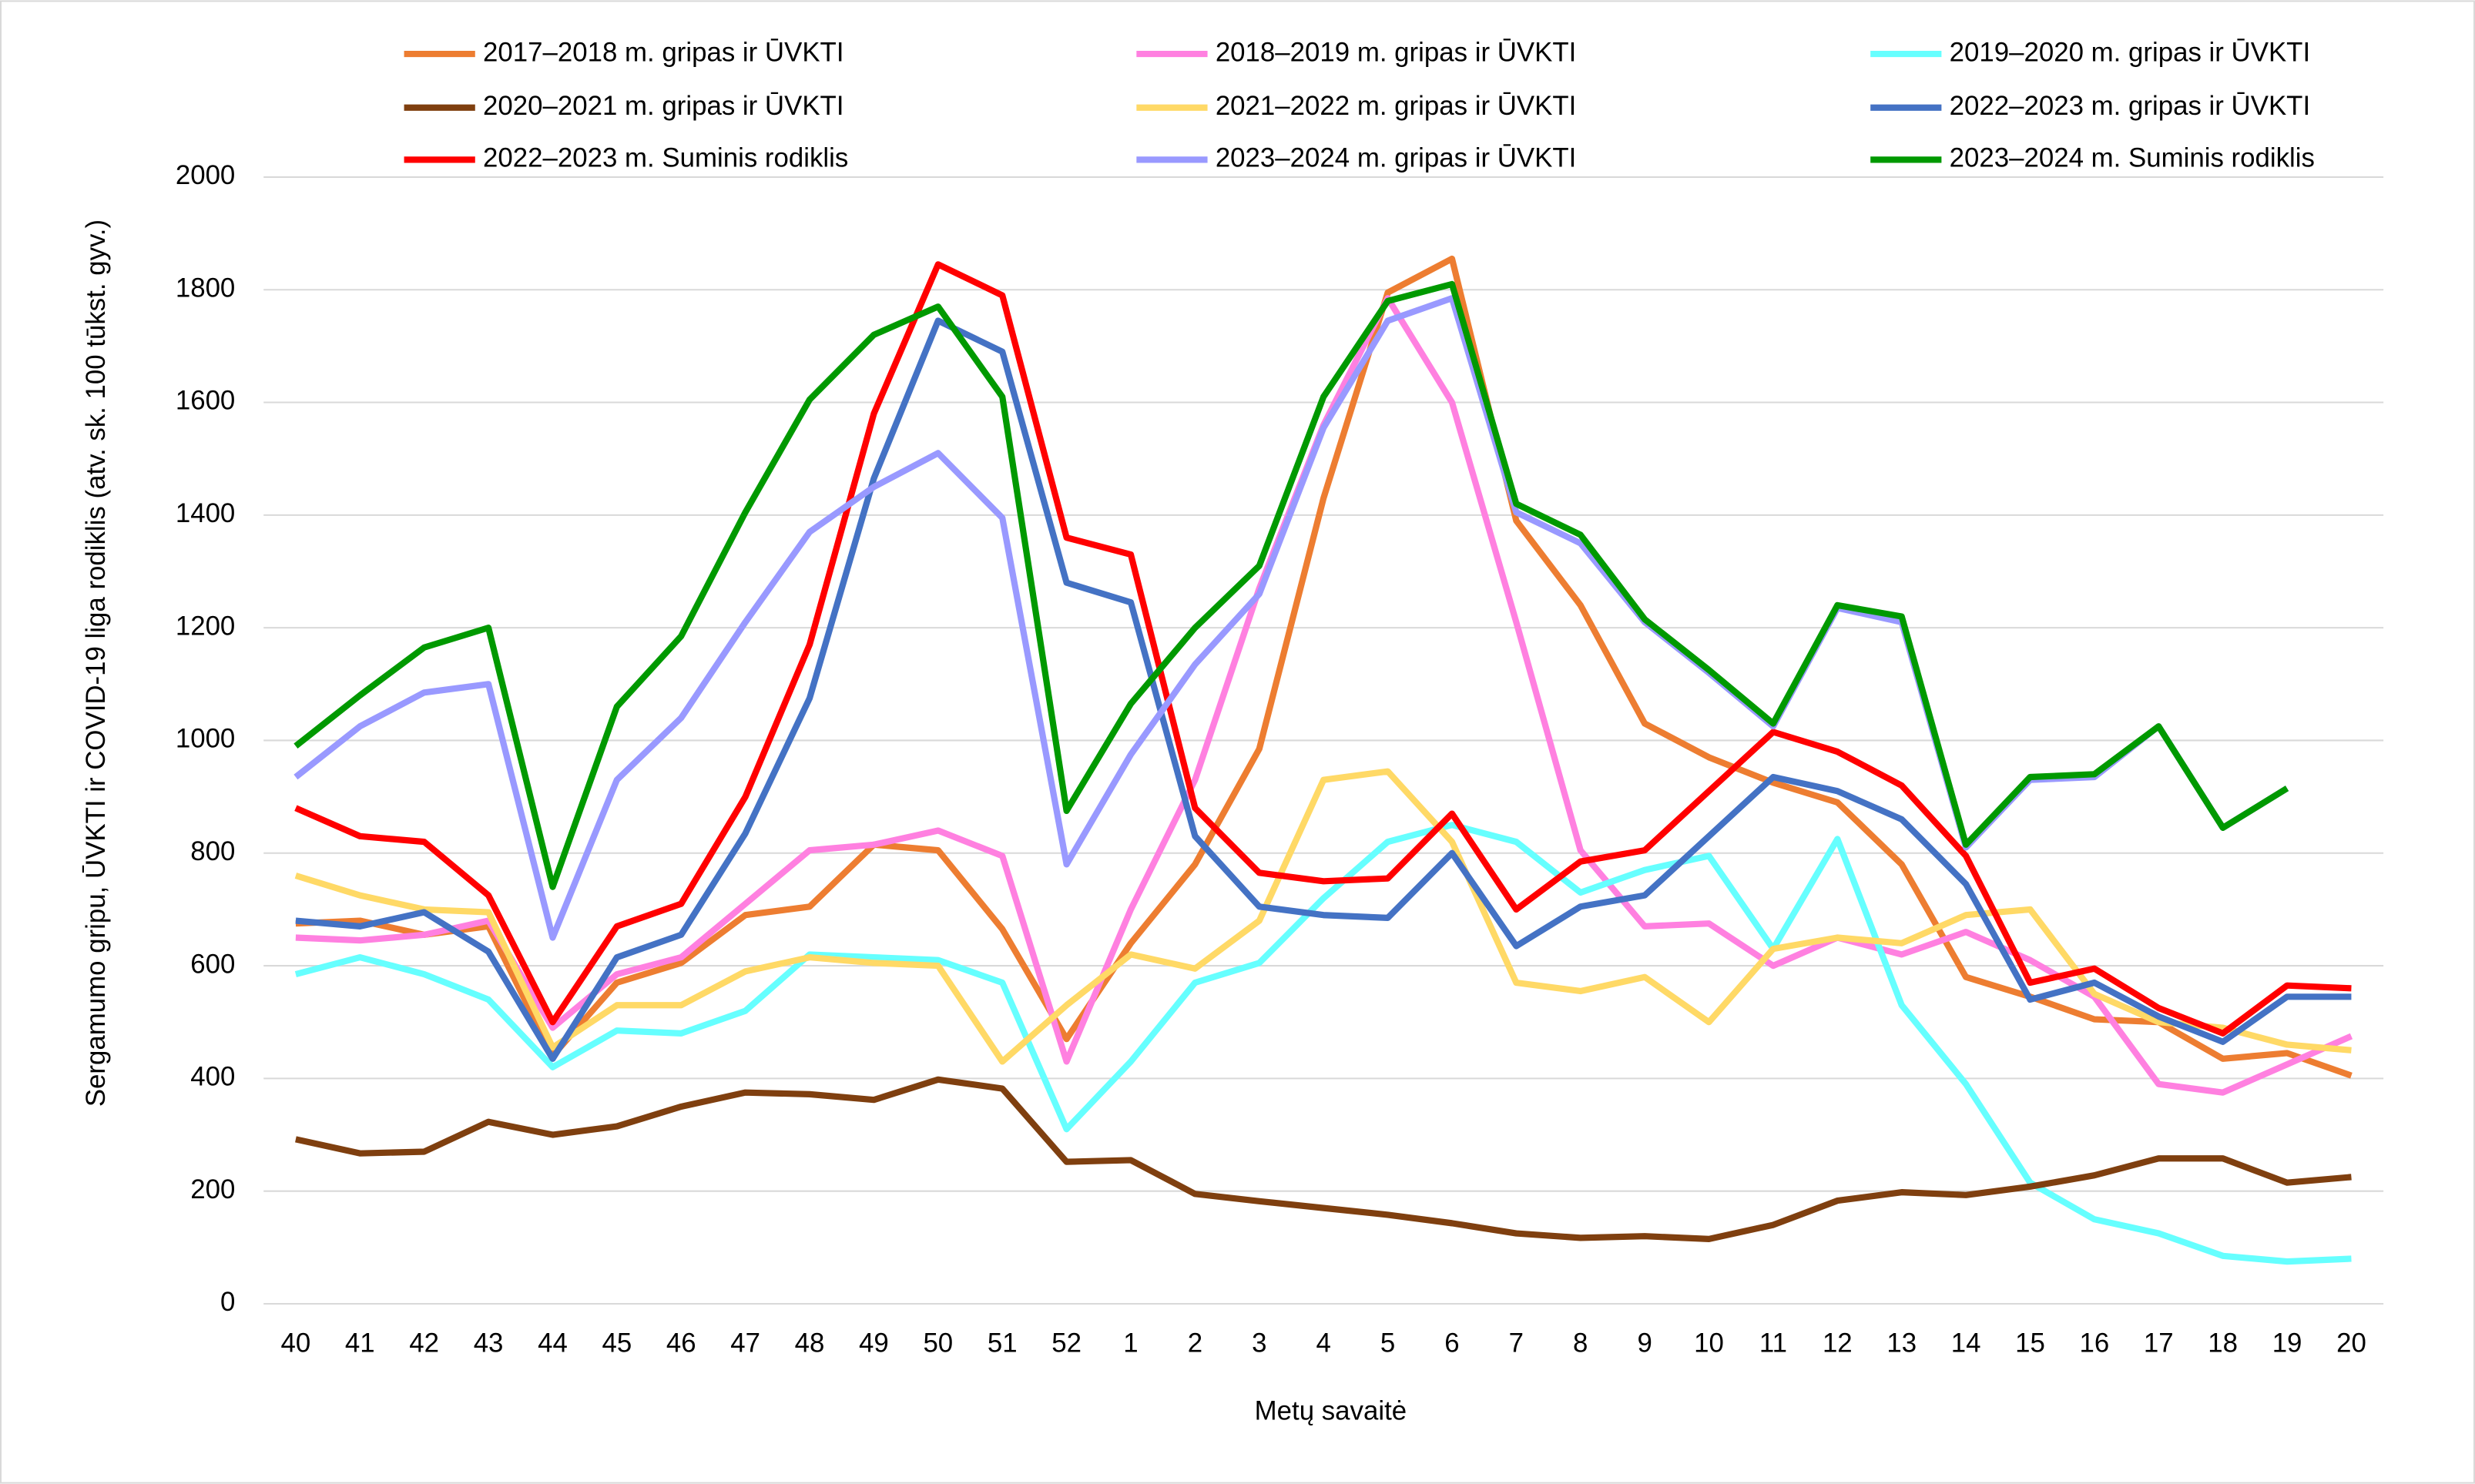 The image size is (2475, 1484). What do you see at coordinates (1259, 1343) in the screenshot?
I see `x-tick-label: 3` at bounding box center [1259, 1343].